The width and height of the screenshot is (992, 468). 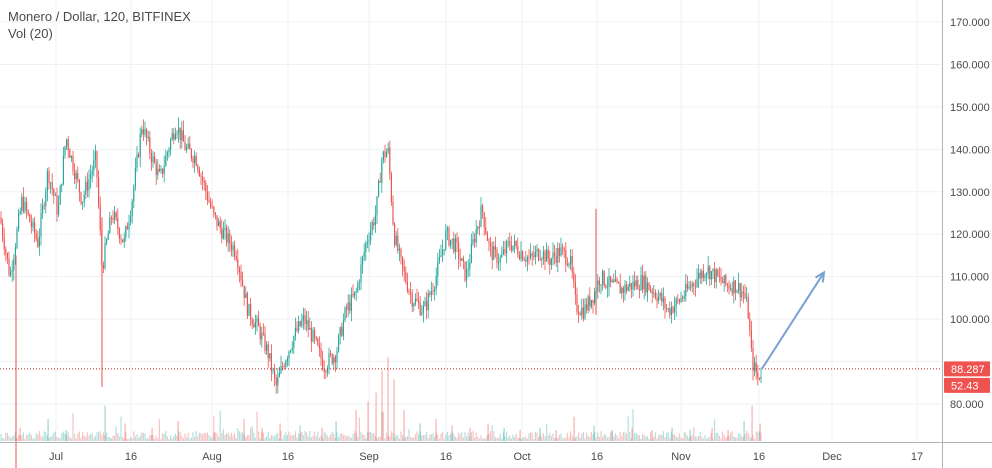 What do you see at coordinates (970, 23) in the screenshot?
I see `y-tick-label: 170.000` at bounding box center [970, 23].